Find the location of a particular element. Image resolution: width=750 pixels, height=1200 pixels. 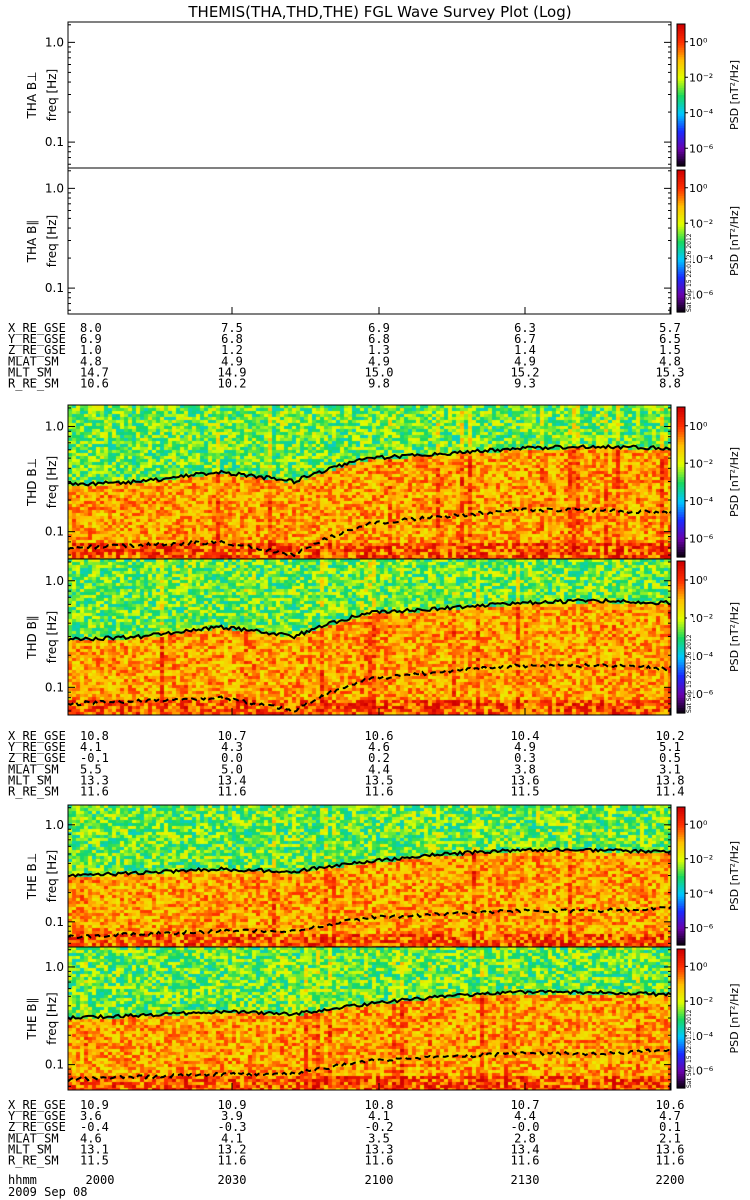

ephemeris-value: 10.2 is located at coordinates (670, 736).